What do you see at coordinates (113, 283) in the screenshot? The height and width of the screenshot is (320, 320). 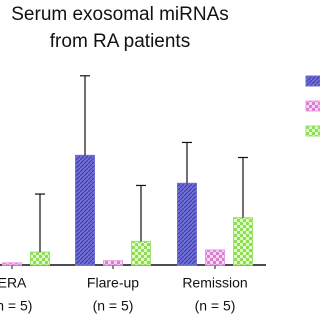 I see `x-tick-label: Flare-up` at bounding box center [113, 283].